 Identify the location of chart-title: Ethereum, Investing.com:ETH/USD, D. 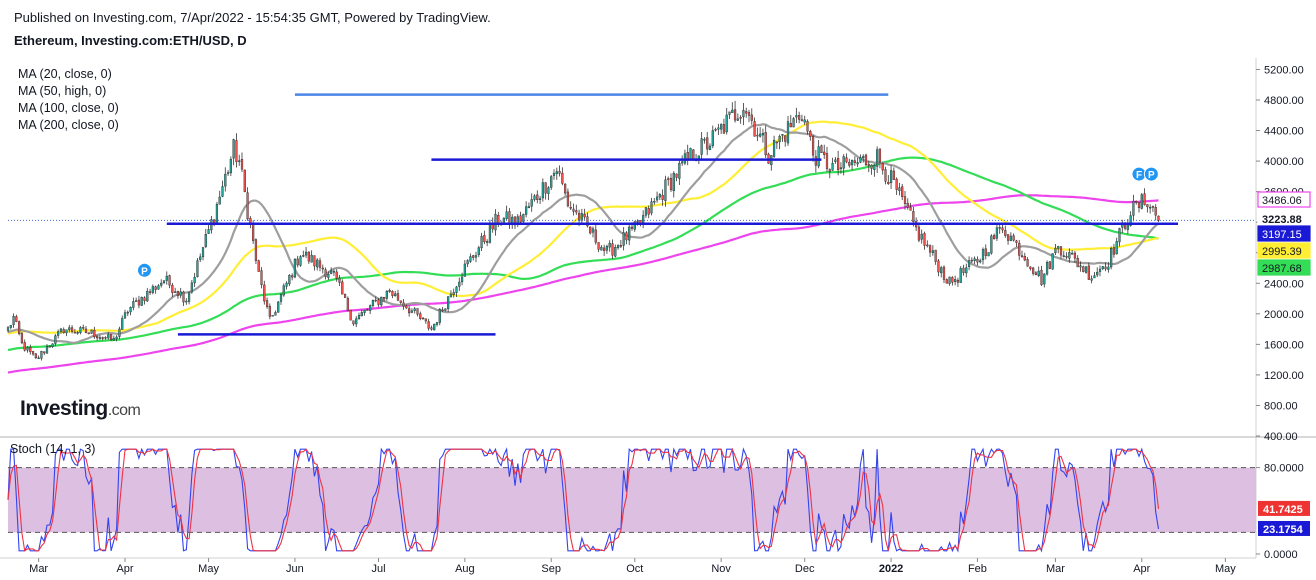
(130, 40).